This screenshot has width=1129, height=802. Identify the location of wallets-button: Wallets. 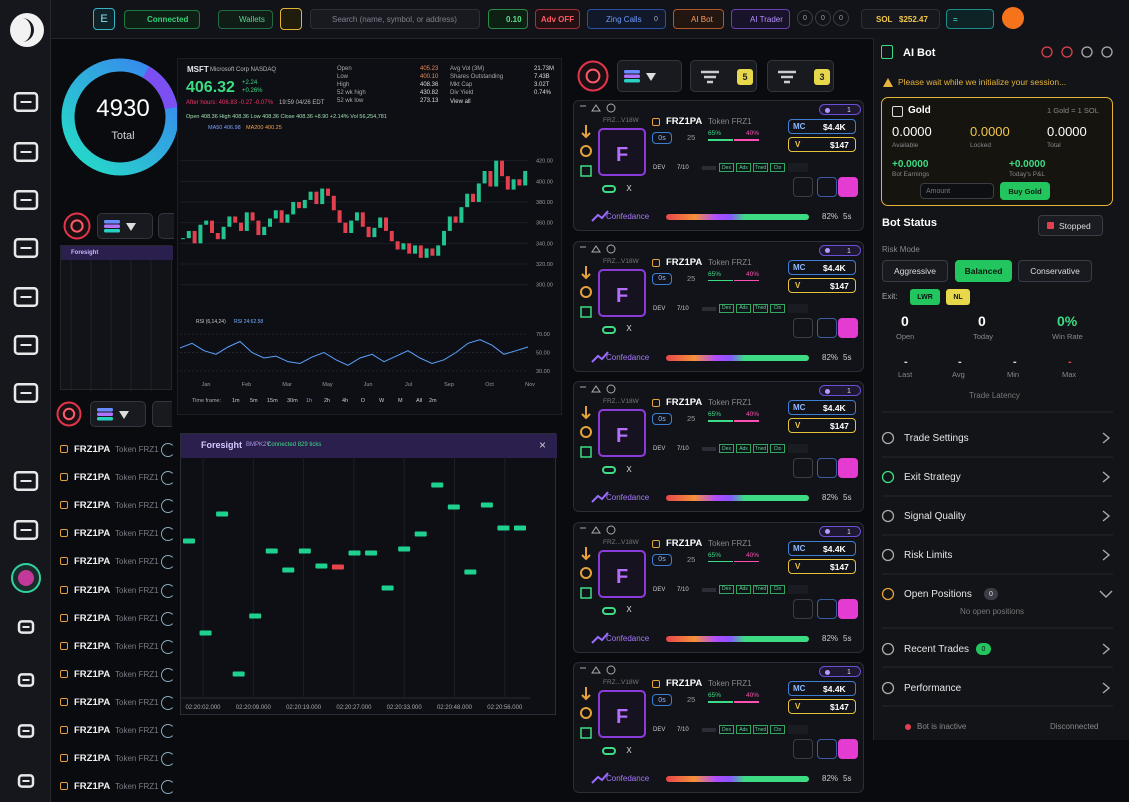
(245, 19).